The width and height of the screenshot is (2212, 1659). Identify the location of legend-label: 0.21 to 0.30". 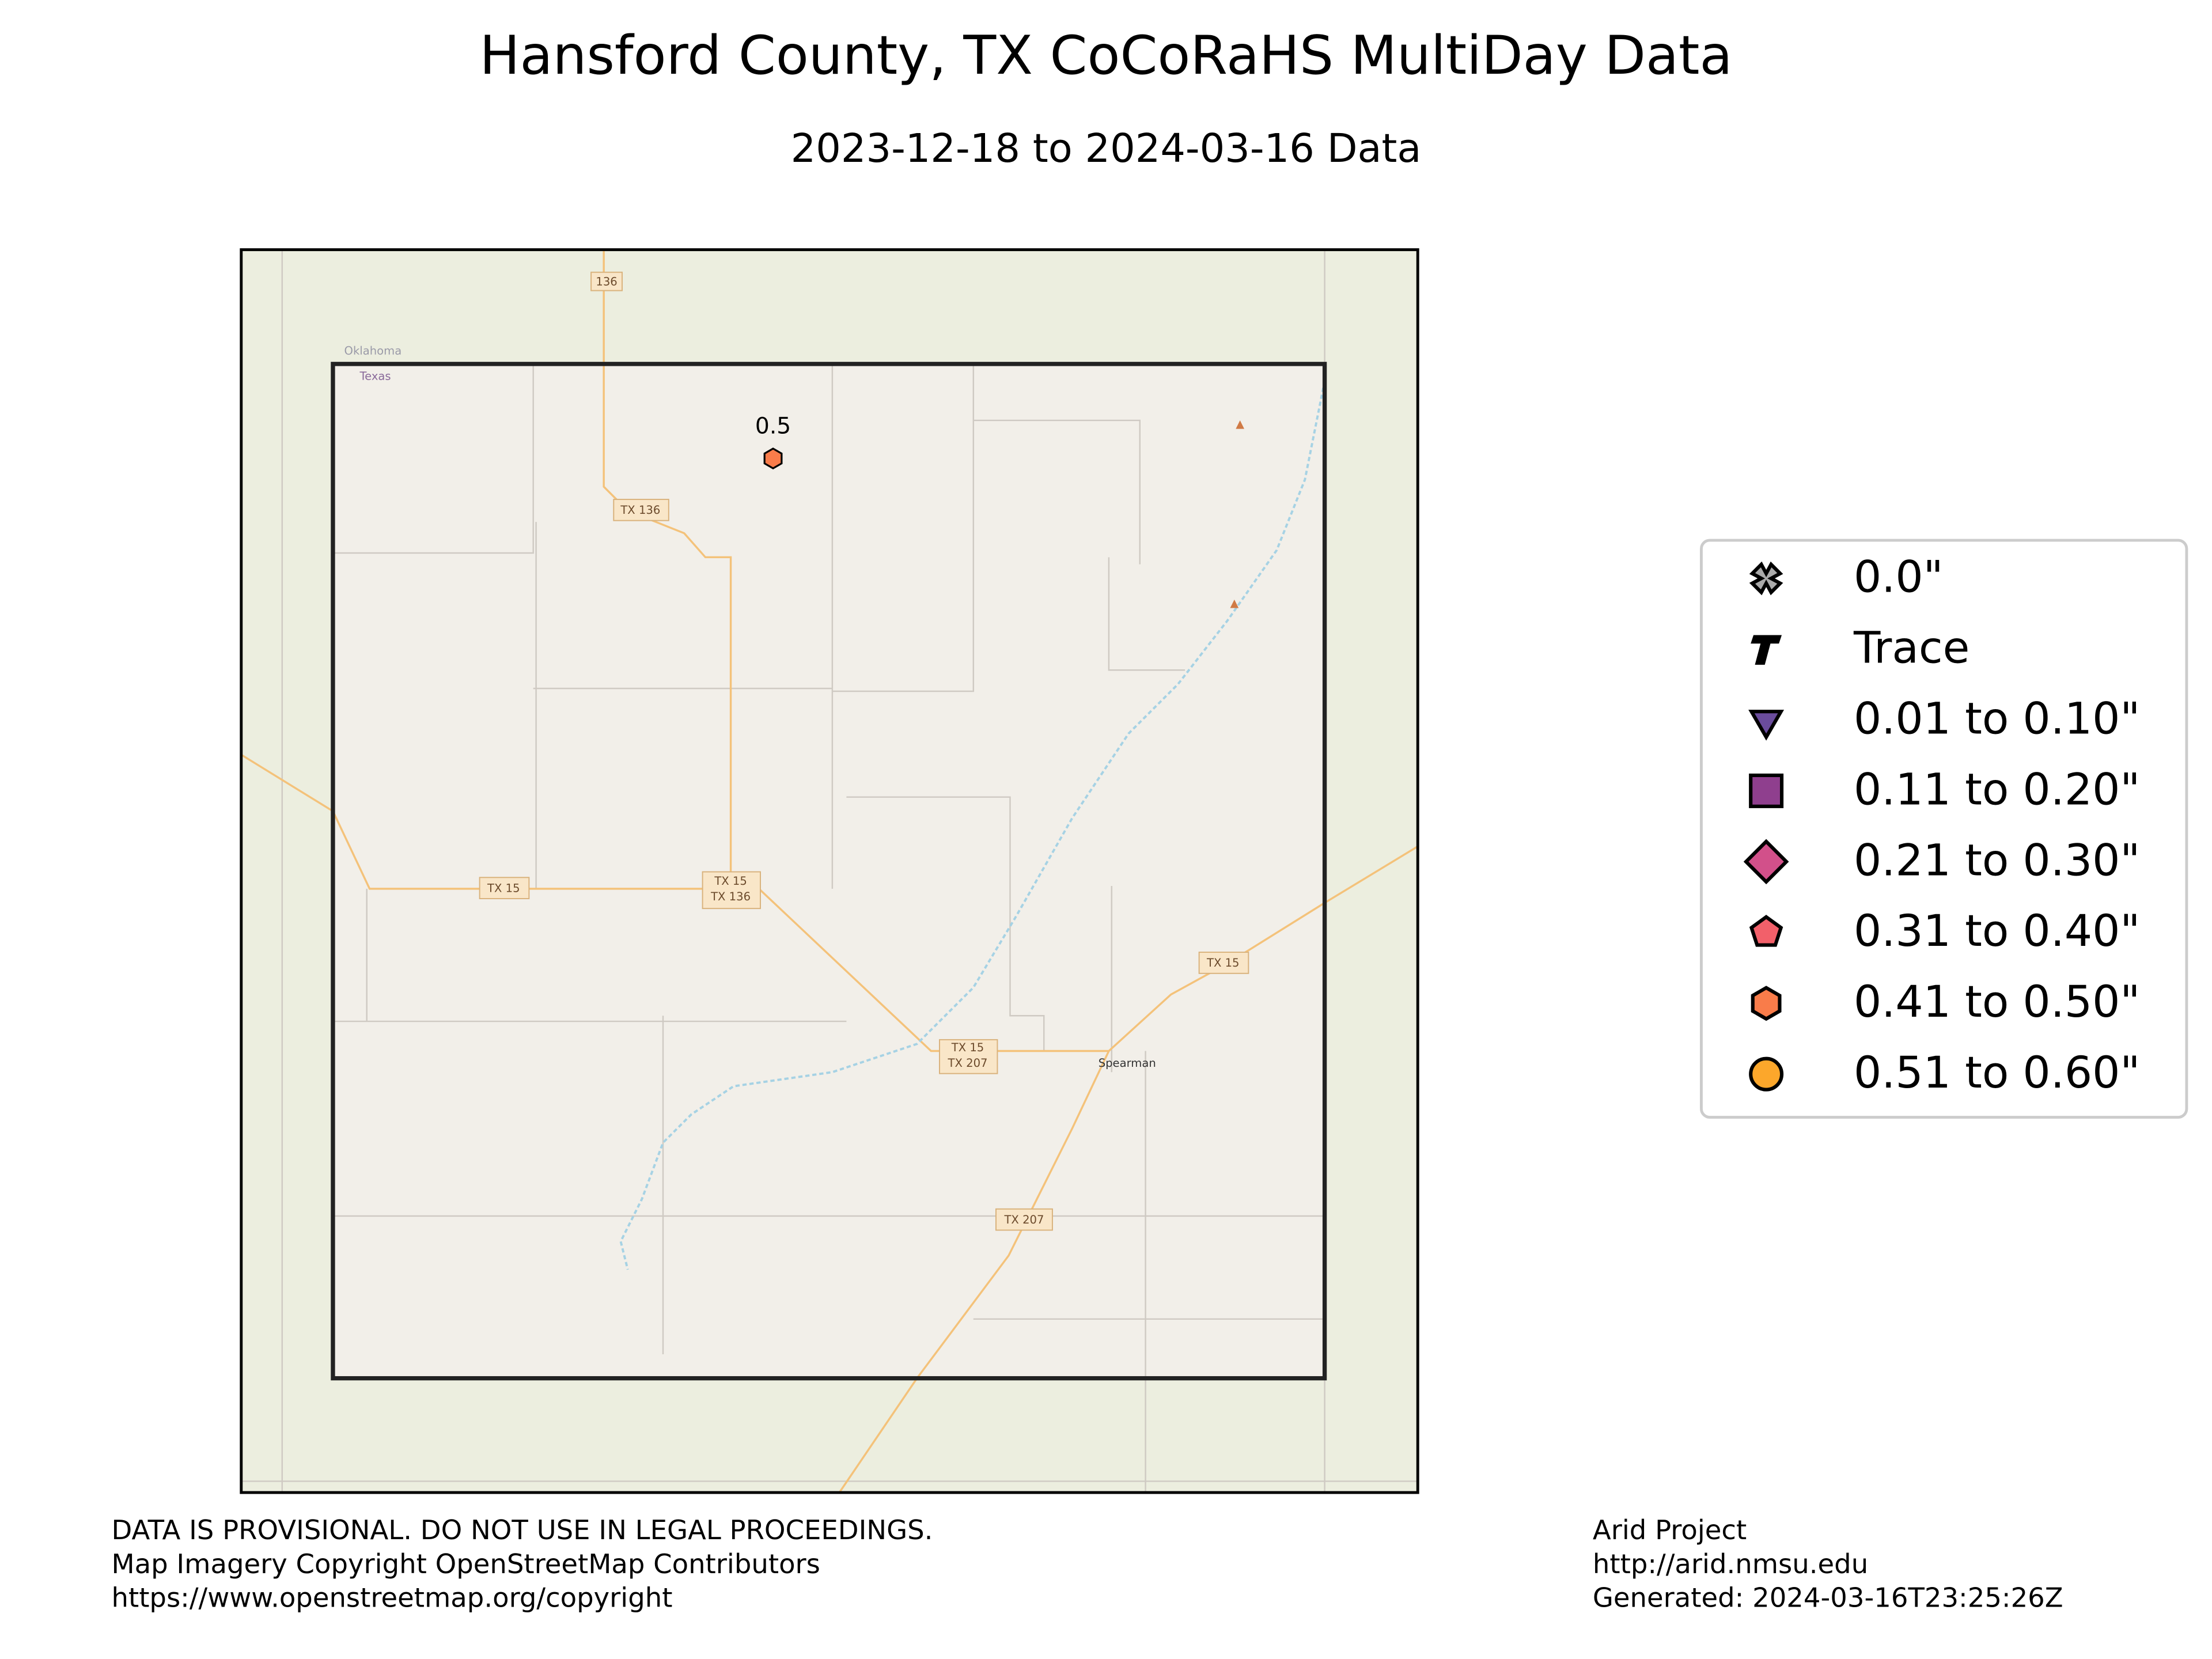
(1997, 860).